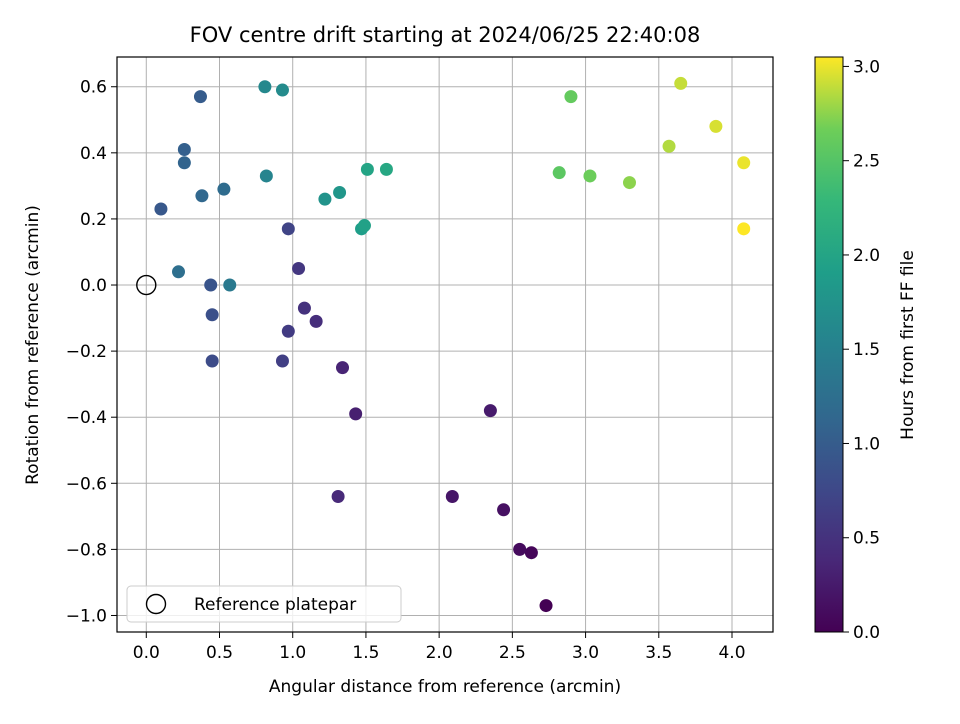 This screenshot has width=960, height=724. Describe the element at coordinates (93, 220) in the screenshot. I see `y-tick-label: 0.2` at that location.